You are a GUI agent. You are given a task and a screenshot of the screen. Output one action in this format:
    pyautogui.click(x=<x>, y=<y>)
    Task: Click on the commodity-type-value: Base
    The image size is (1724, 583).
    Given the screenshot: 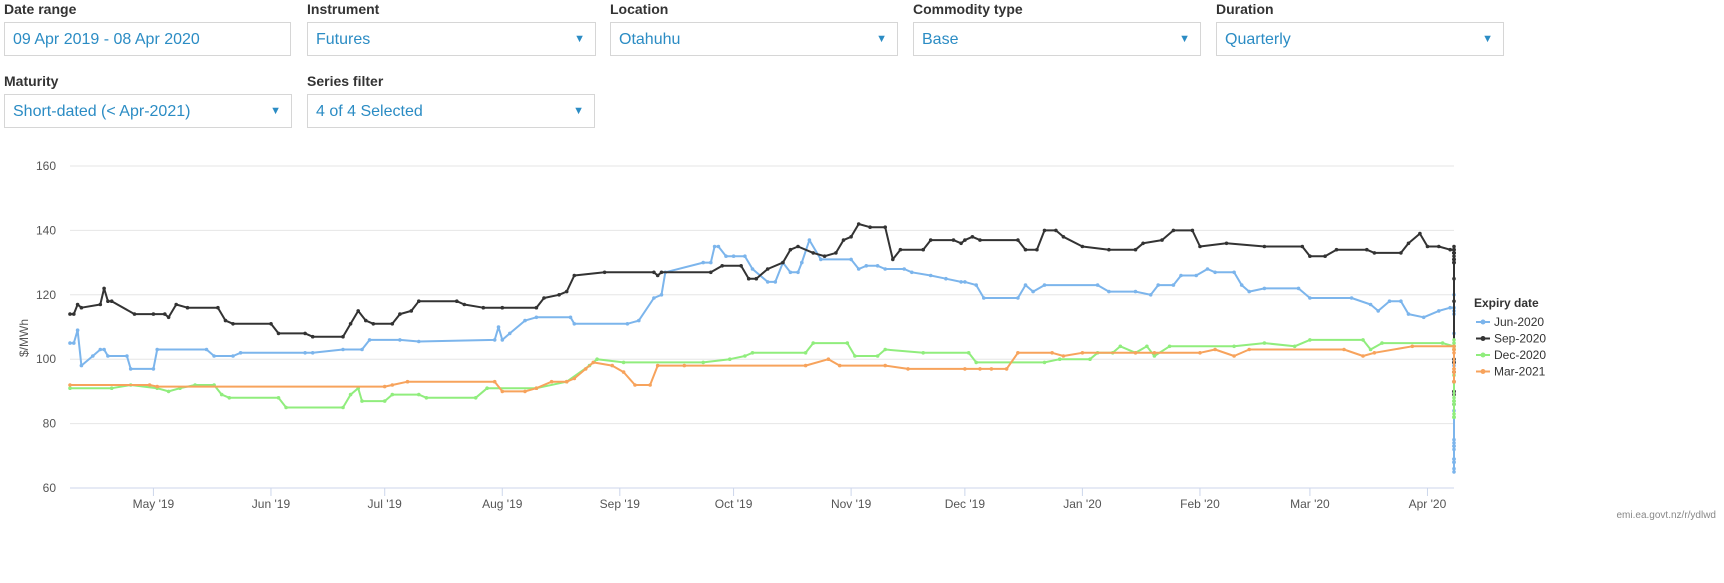 What is the action you would take?
    pyautogui.click(x=940, y=39)
    